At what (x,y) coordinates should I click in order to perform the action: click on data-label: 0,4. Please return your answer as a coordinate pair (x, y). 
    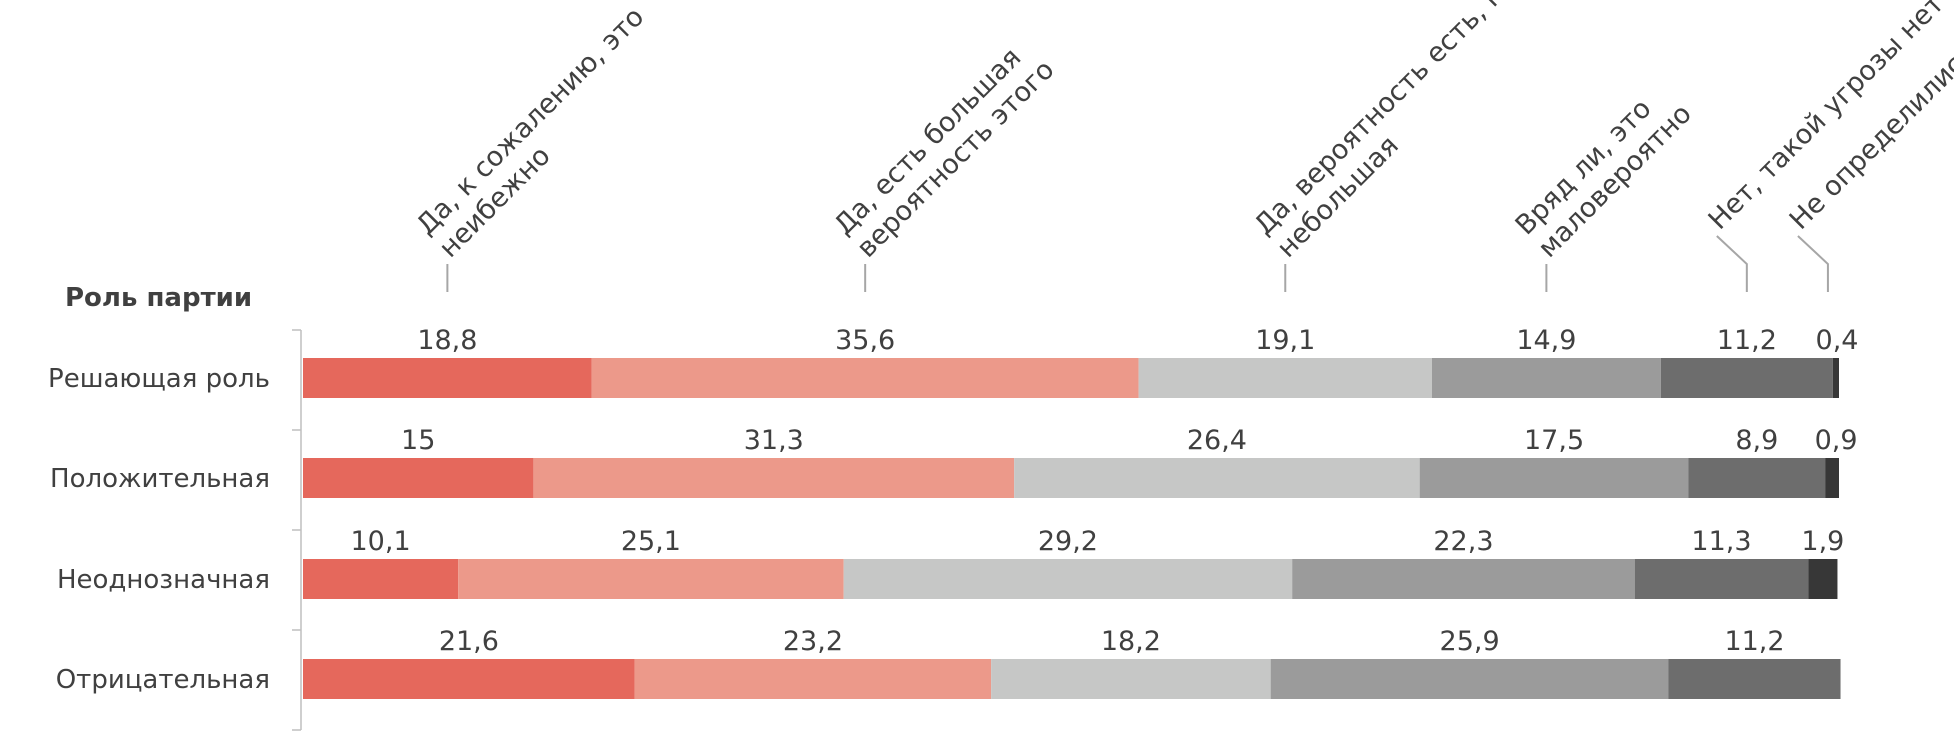
    Looking at the image, I should click on (1837, 340).